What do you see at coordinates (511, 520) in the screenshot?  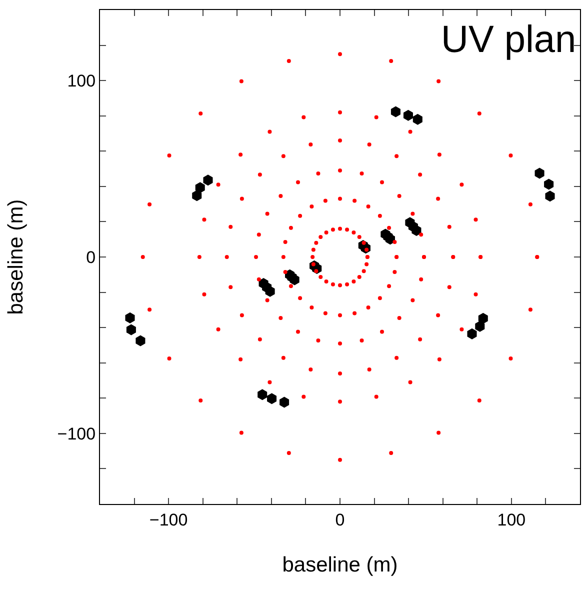 I see `x-tick-label: 100` at bounding box center [511, 520].